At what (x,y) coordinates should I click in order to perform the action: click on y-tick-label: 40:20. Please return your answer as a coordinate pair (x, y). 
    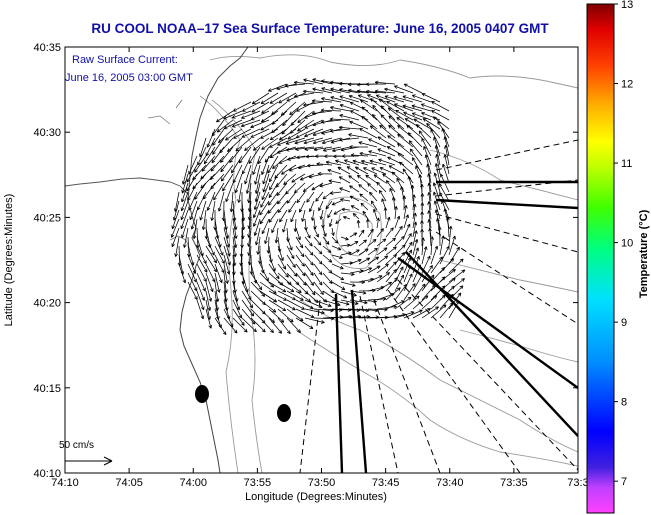
    Looking at the image, I should click on (47, 304).